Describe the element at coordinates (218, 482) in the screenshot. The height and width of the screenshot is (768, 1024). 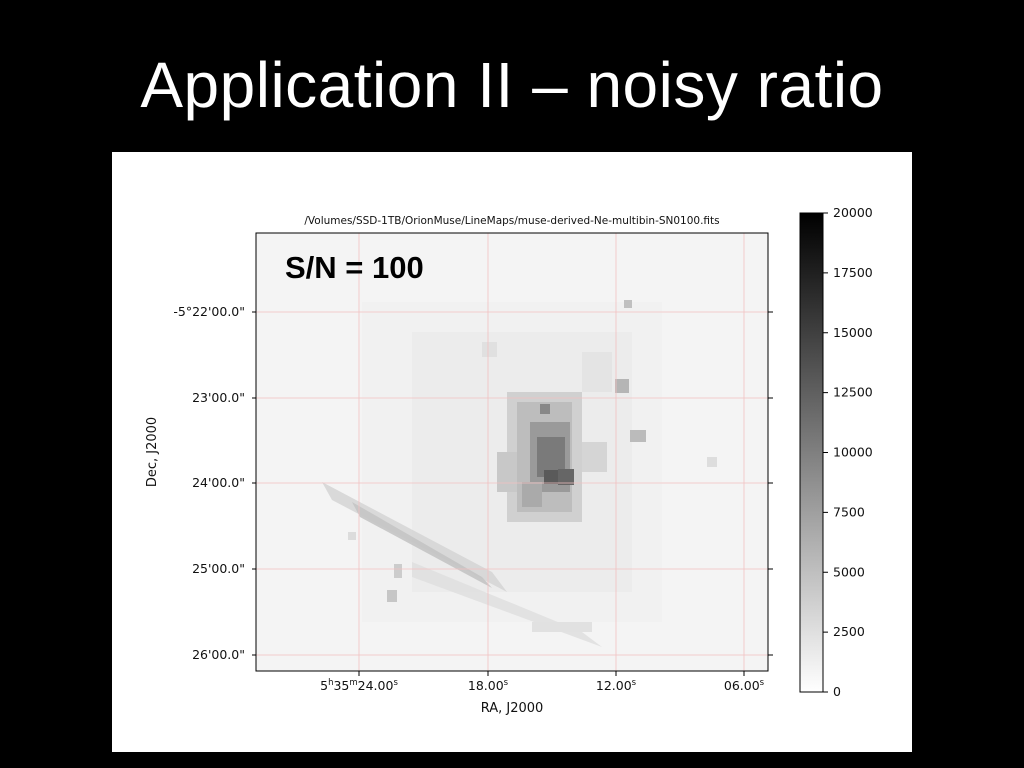
I see `y-tick-label: 24'00.0"` at that location.